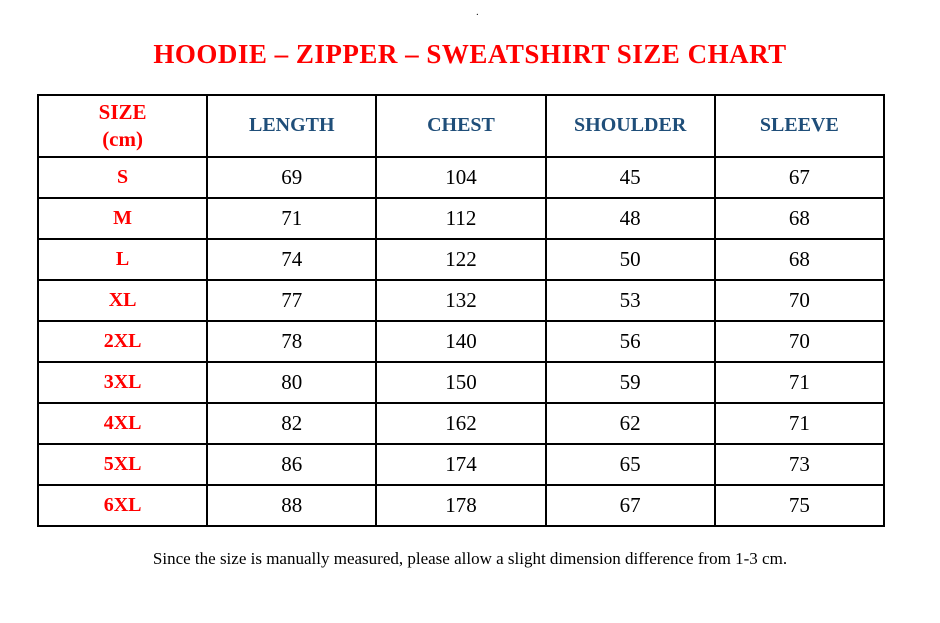 This screenshot has width=940, height=623. I want to click on chest-cell: 132, so click(461, 300).